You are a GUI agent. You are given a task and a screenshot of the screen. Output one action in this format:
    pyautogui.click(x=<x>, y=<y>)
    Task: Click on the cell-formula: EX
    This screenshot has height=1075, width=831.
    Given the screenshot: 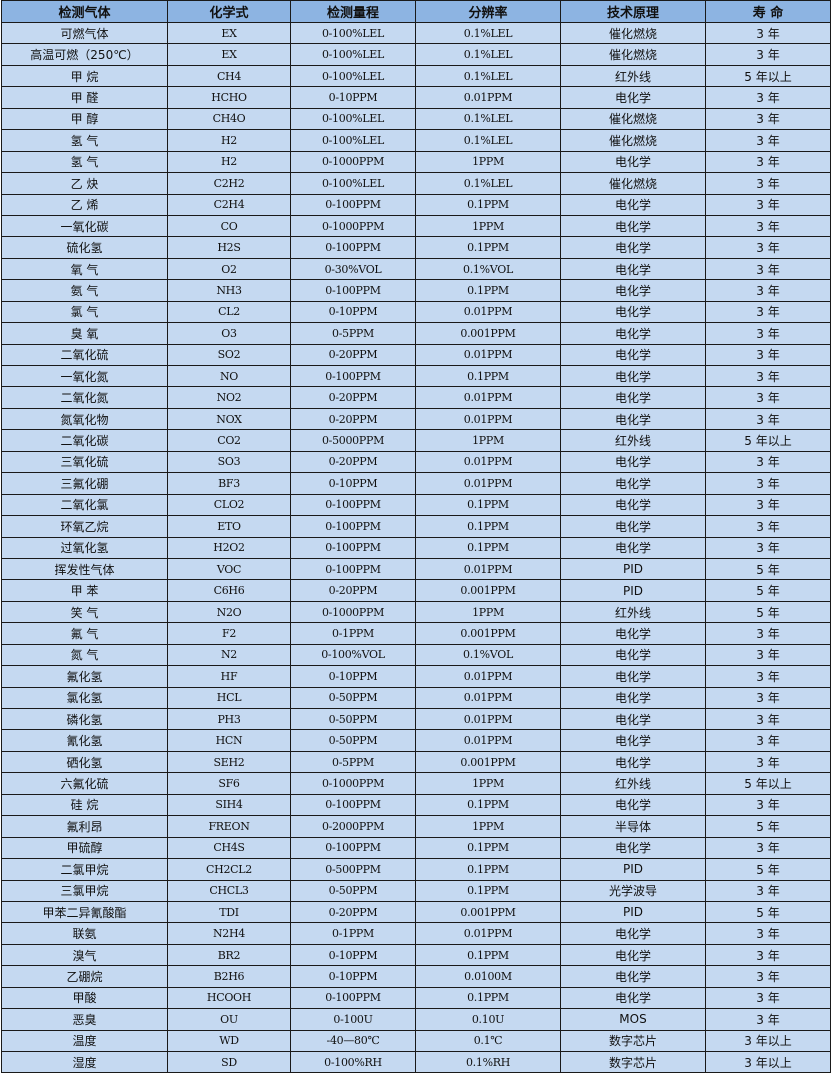 What is the action you would take?
    pyautogui.click(x=229, y=54)
    